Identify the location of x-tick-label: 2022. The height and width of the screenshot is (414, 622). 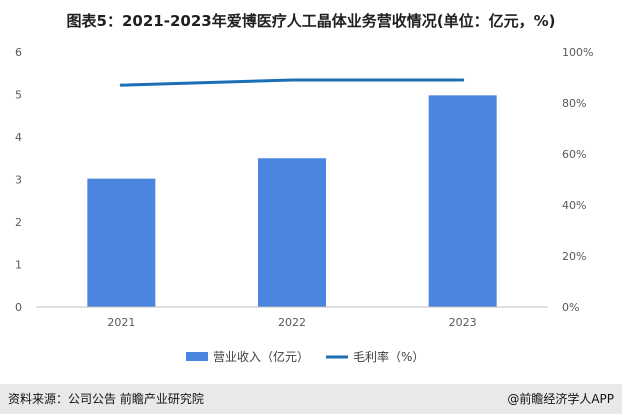
(292, 322).